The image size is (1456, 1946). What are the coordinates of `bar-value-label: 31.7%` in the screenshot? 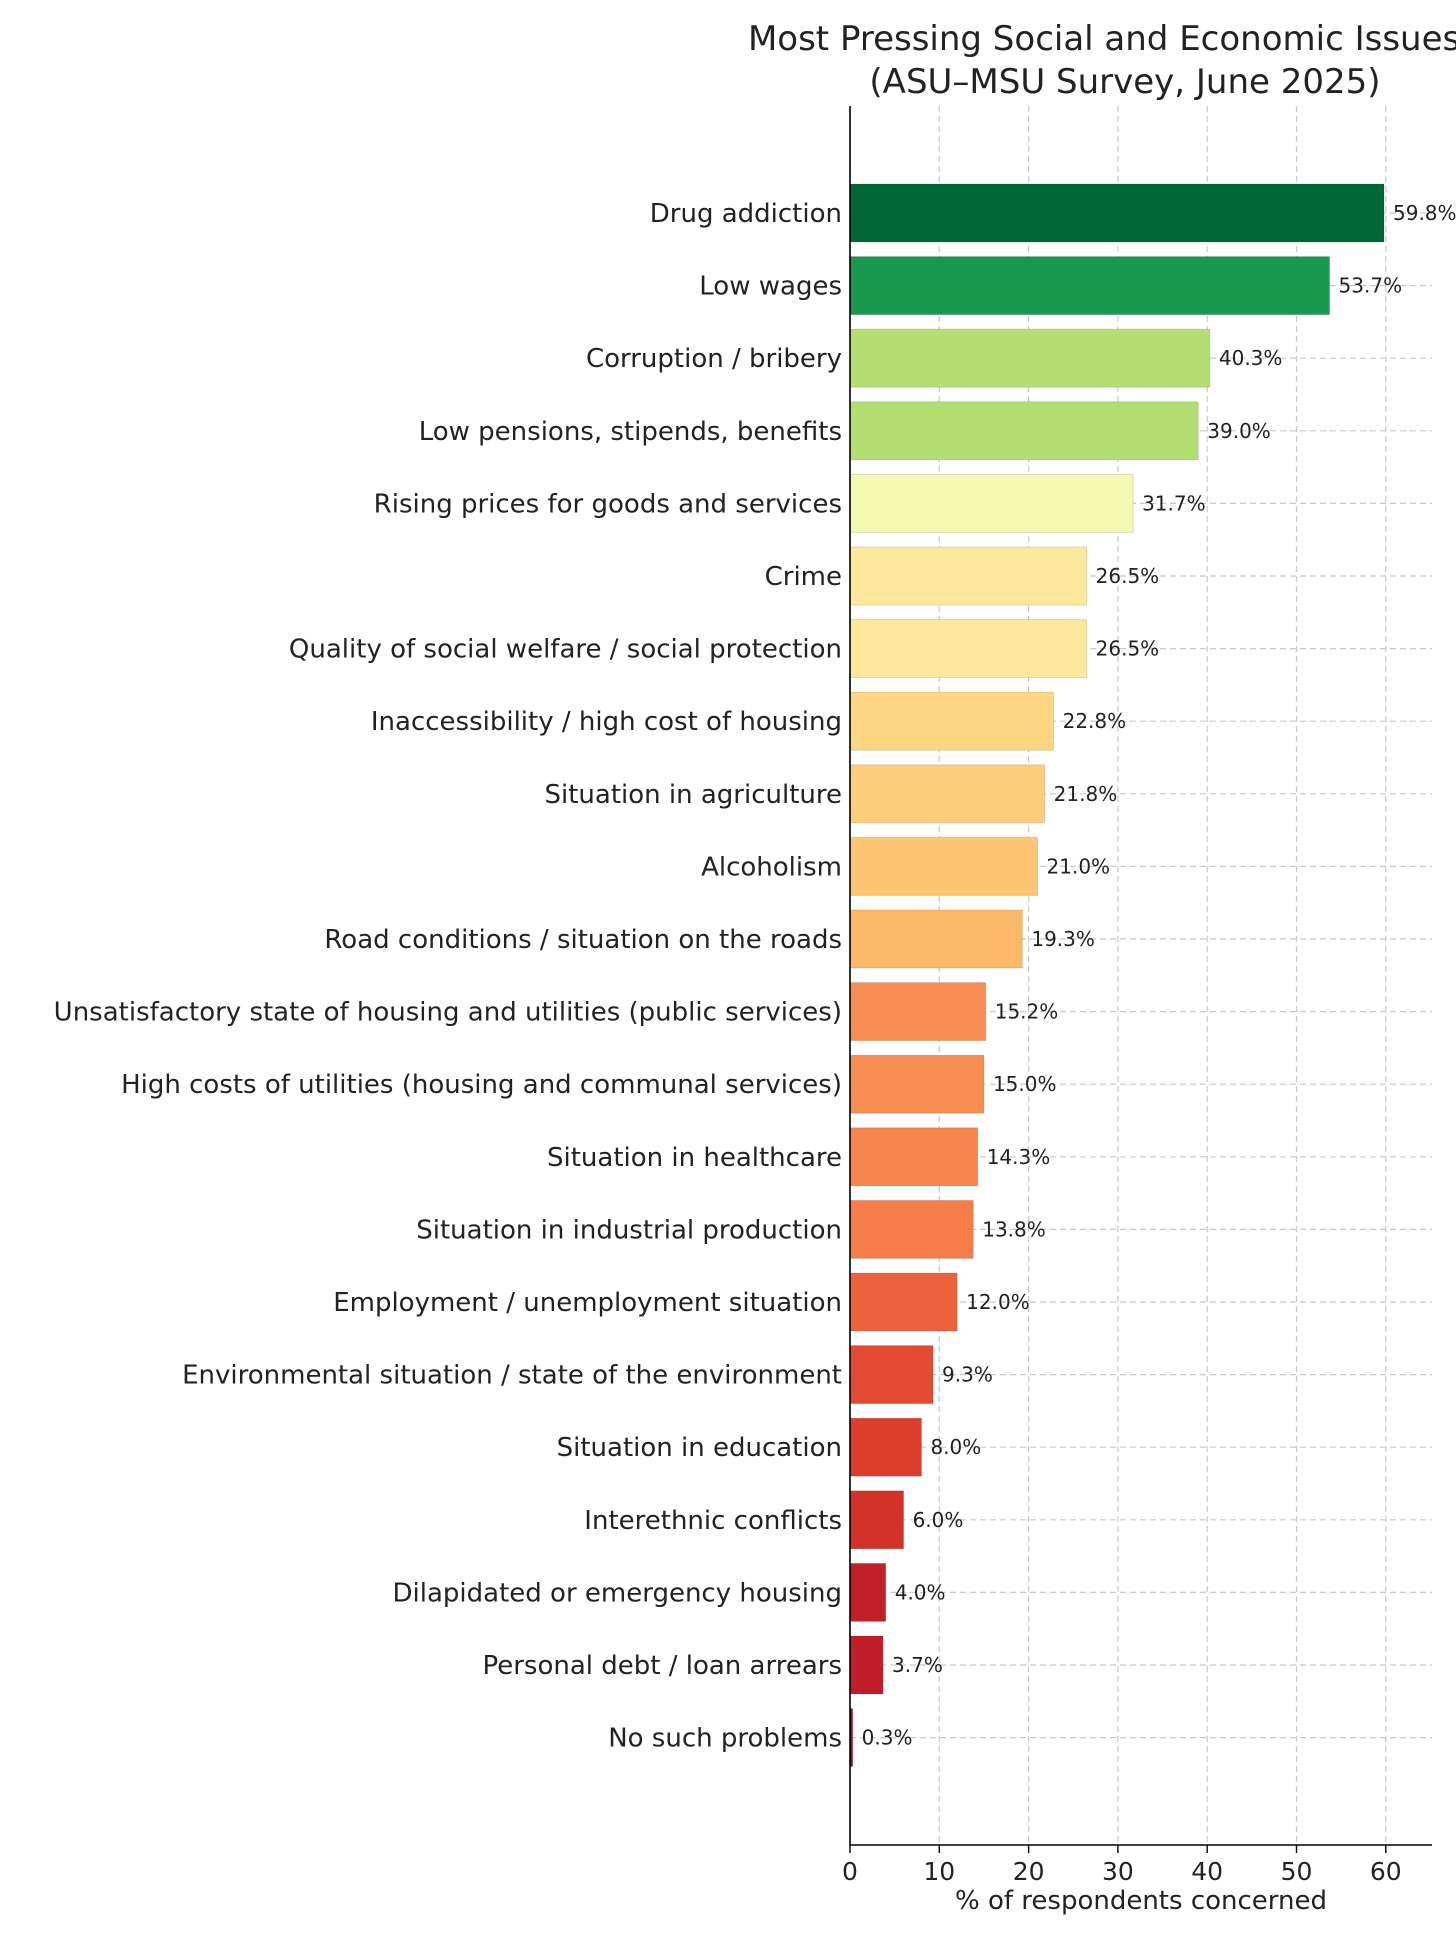 It's located at (1174, 503).